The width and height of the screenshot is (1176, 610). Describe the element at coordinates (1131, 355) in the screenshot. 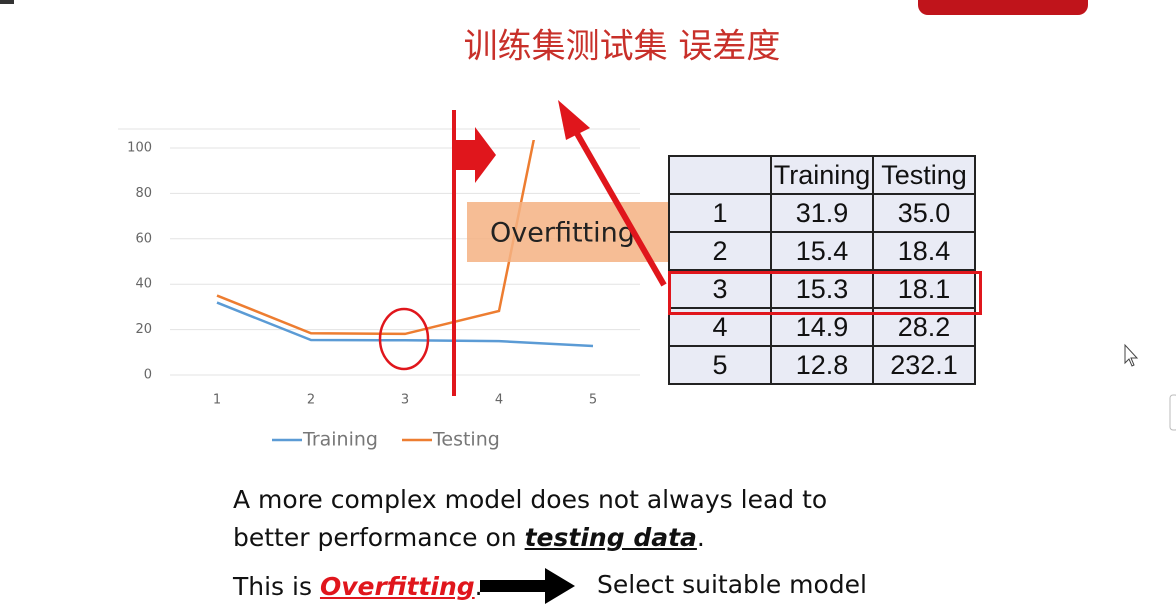

I see `cursor` at that location.